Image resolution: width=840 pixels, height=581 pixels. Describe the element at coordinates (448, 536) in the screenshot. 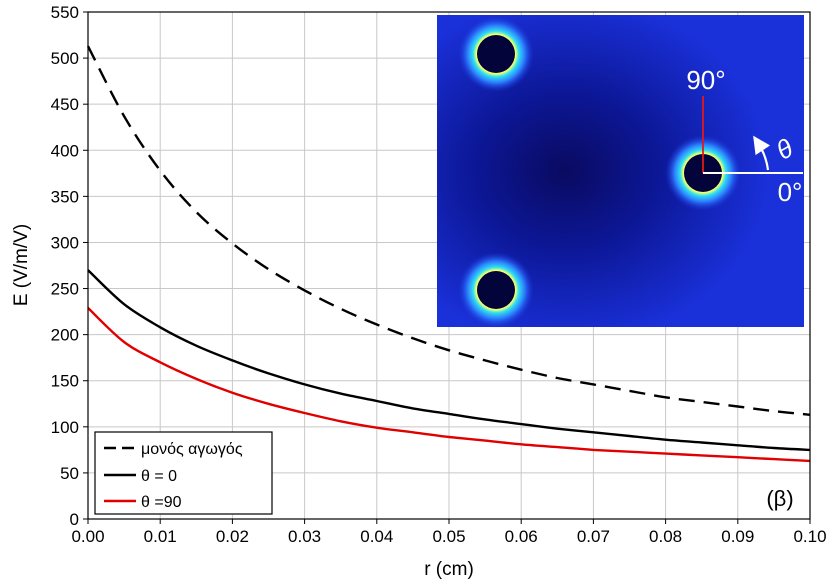

I see `x-tick-label: 0.05` at that location.